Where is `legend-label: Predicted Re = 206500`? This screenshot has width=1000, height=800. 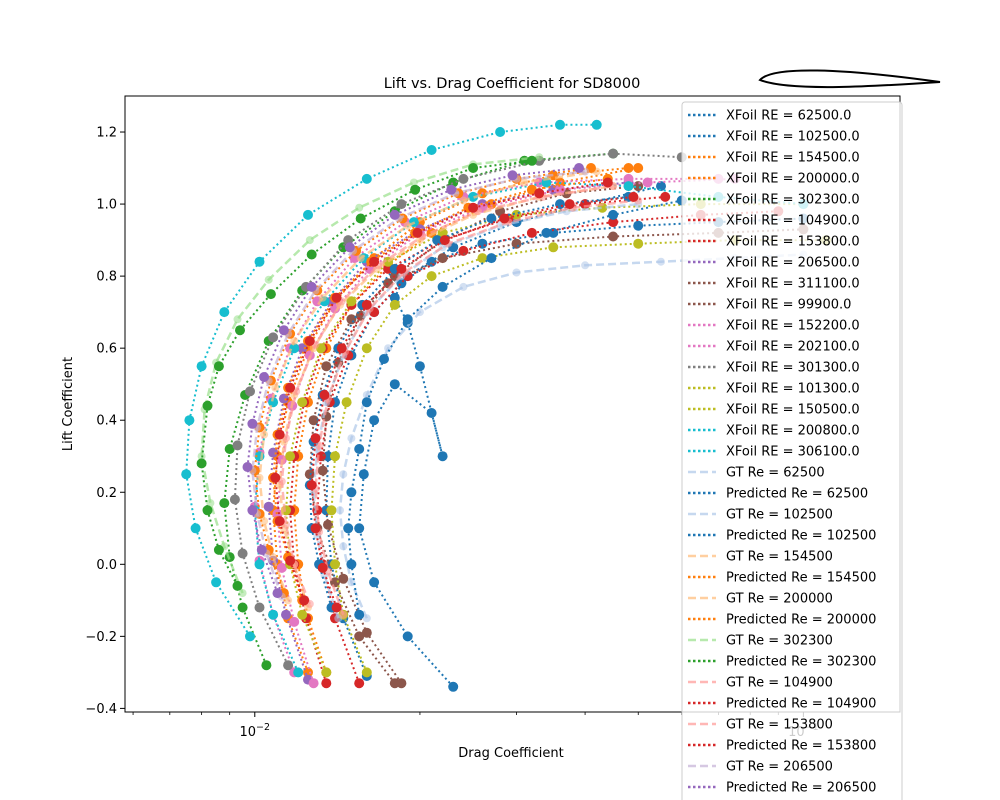
legend-label: Predicted Re = 206500 is located at coordinates (801, 788).